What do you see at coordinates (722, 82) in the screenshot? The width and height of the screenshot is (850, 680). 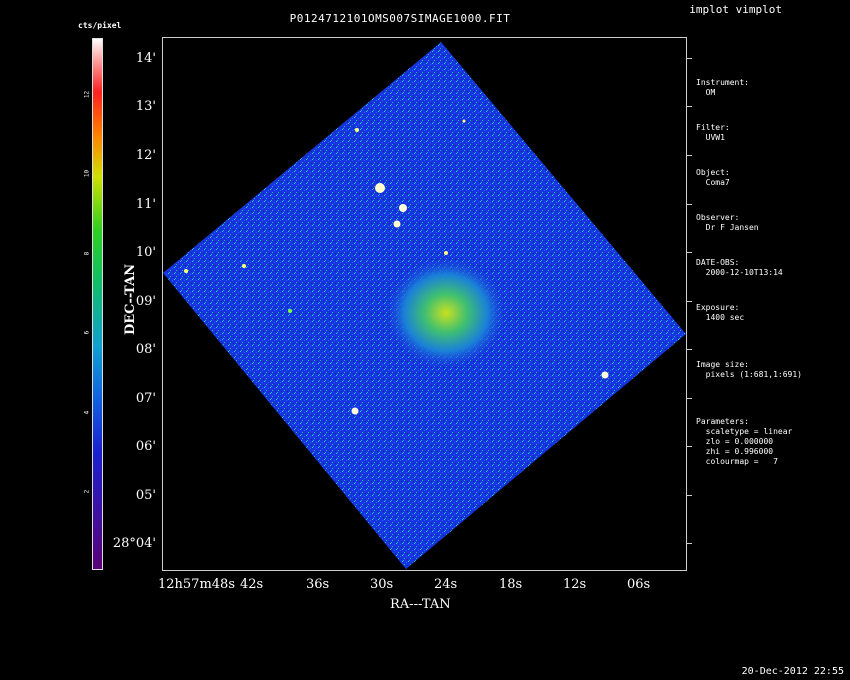 I see `info-label: Instrument:` at bounding box center [722, 82].